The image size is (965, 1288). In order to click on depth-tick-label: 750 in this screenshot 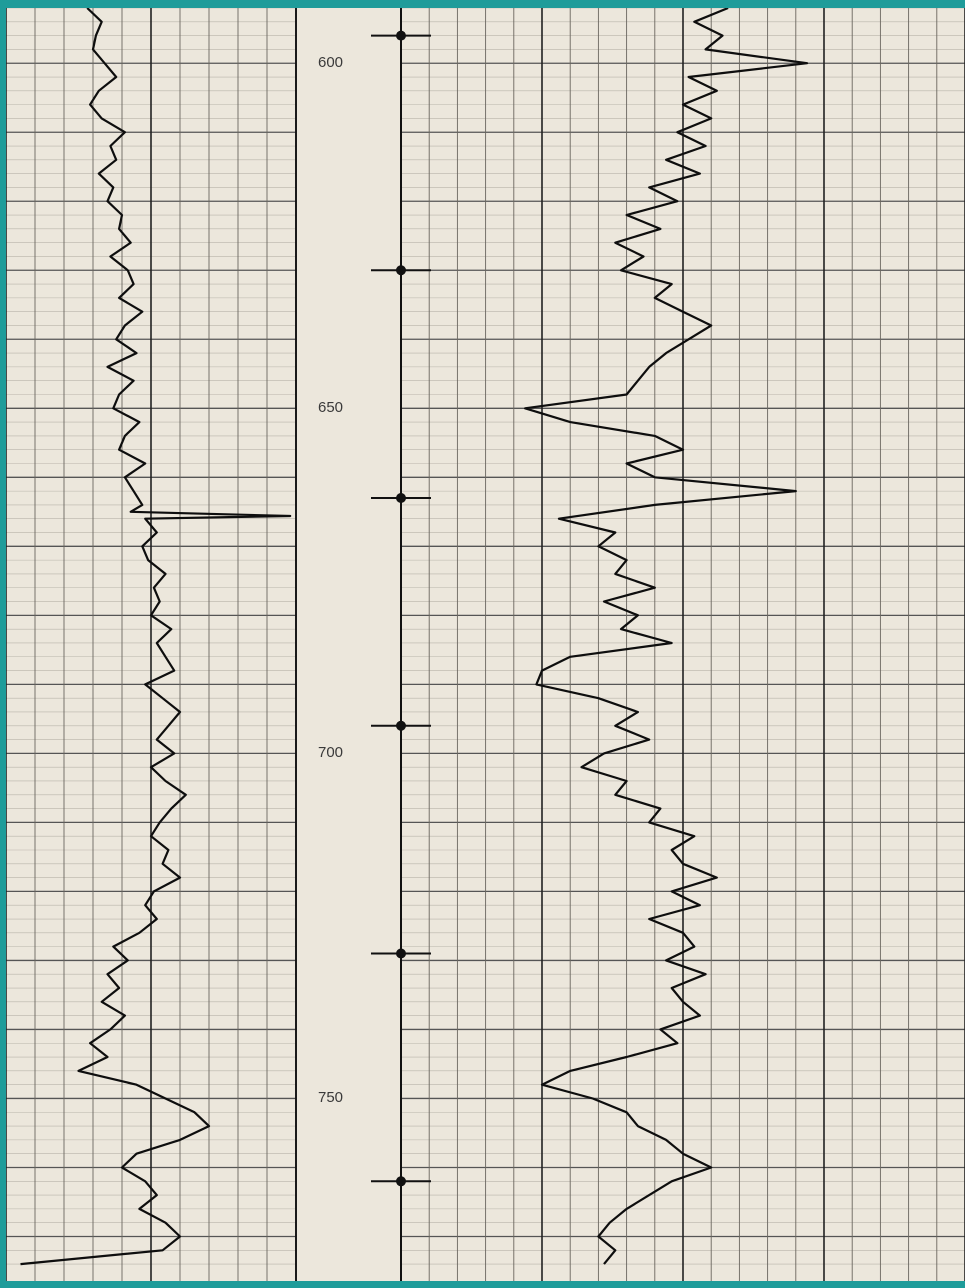, I will do `click(331, 1098)`.